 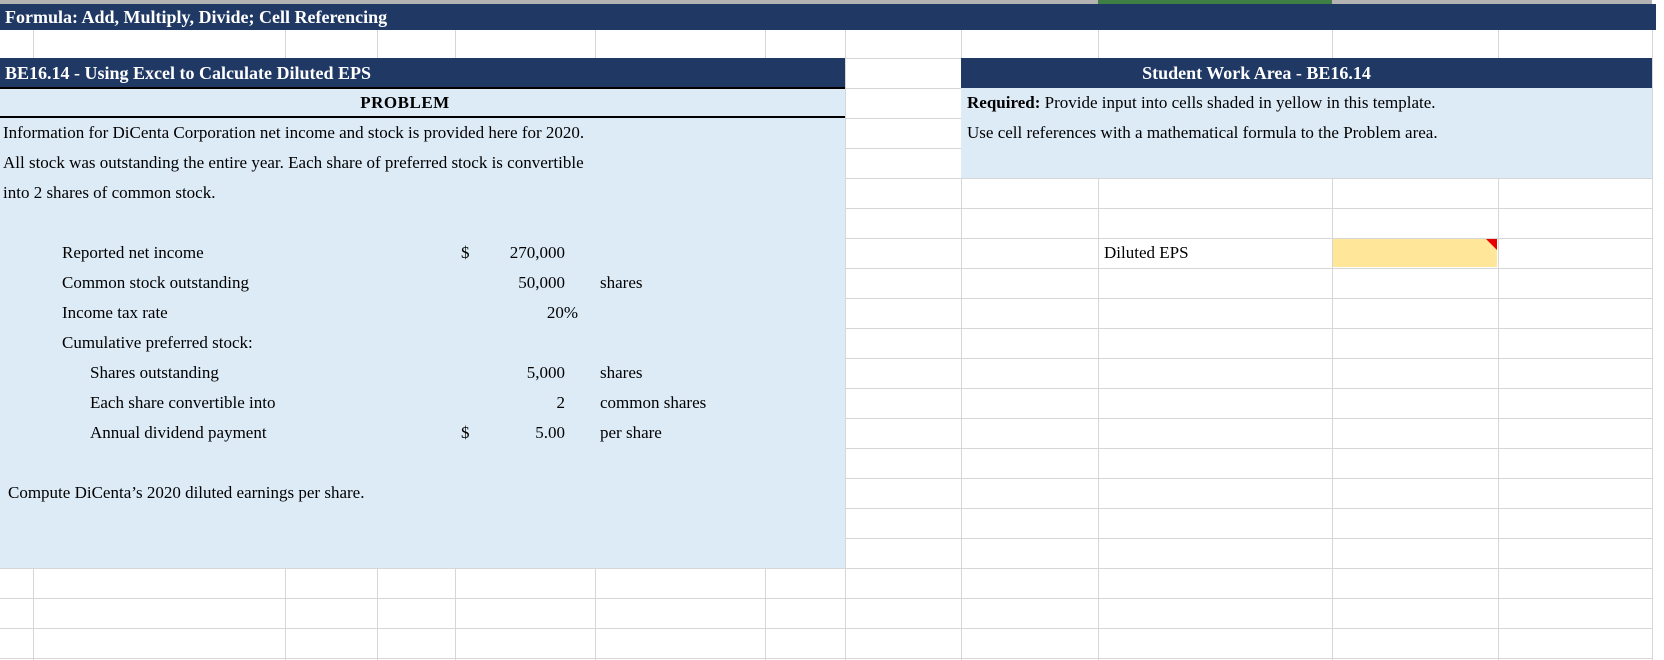 I want to click on row-value: 50,000, so click(x=541, y=282).